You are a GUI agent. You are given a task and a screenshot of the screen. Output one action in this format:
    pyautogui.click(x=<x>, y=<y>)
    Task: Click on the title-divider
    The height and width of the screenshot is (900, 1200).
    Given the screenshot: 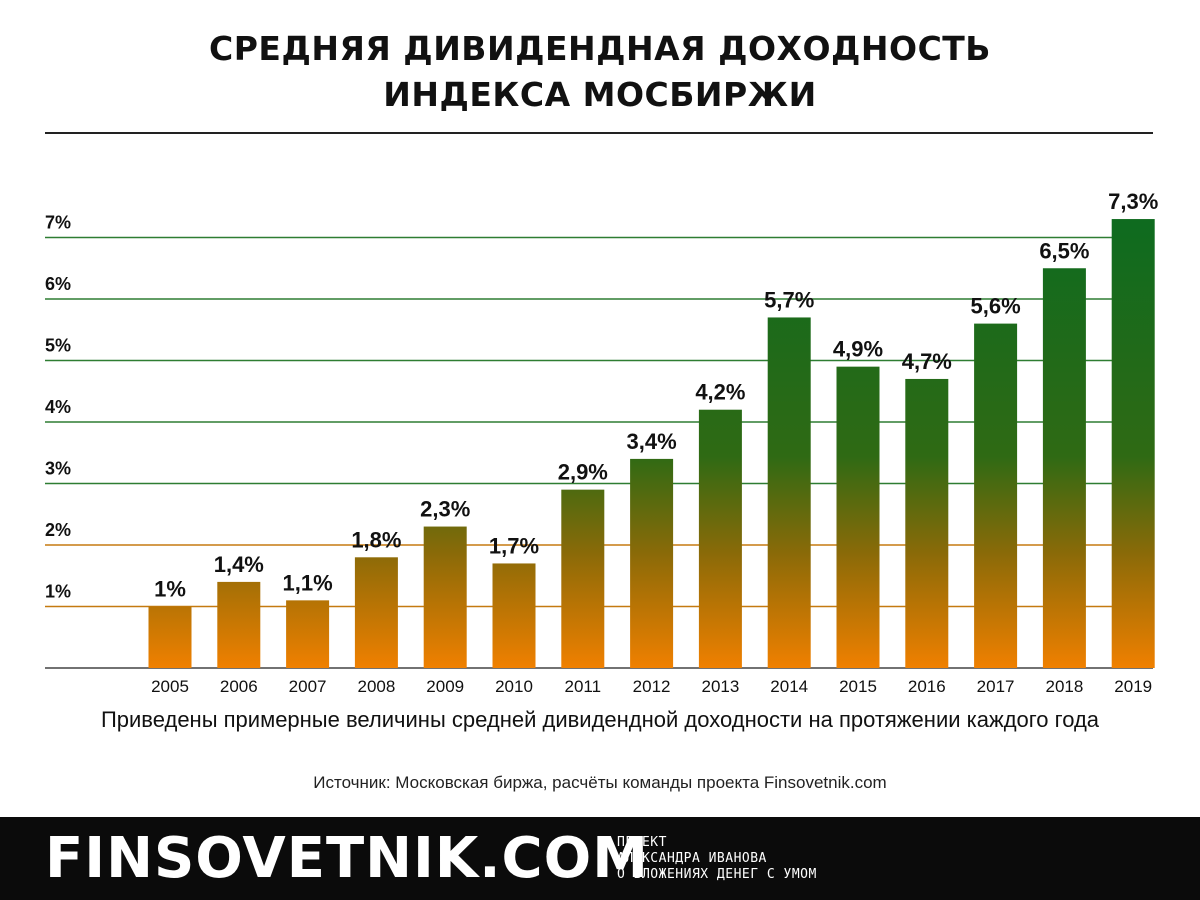 What is the action you would take?
    pyautogui.click(x=599, y=133)
    